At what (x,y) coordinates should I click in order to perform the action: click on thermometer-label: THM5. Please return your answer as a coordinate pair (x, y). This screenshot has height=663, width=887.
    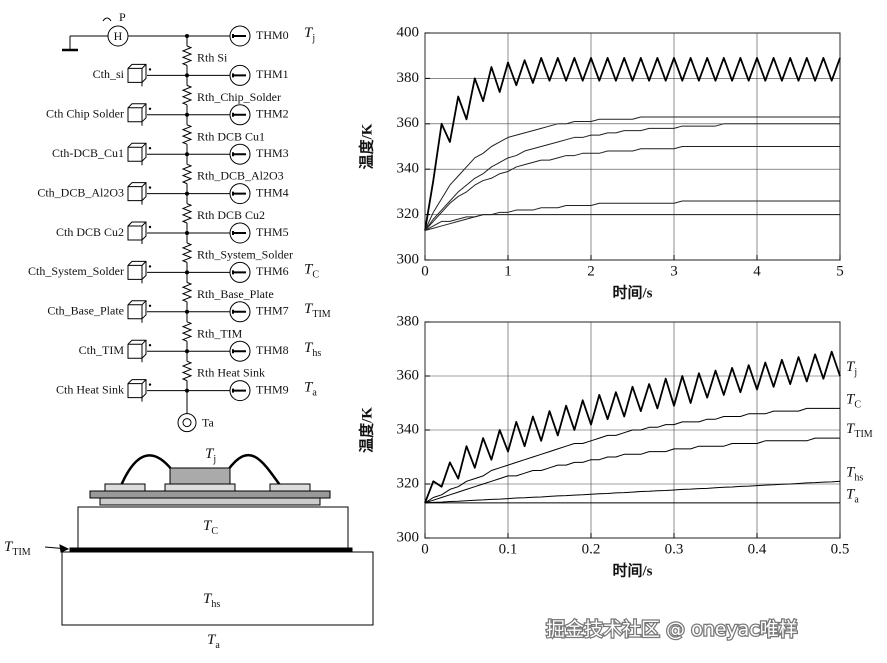
    Looking at the image, I should click on (272, 232).